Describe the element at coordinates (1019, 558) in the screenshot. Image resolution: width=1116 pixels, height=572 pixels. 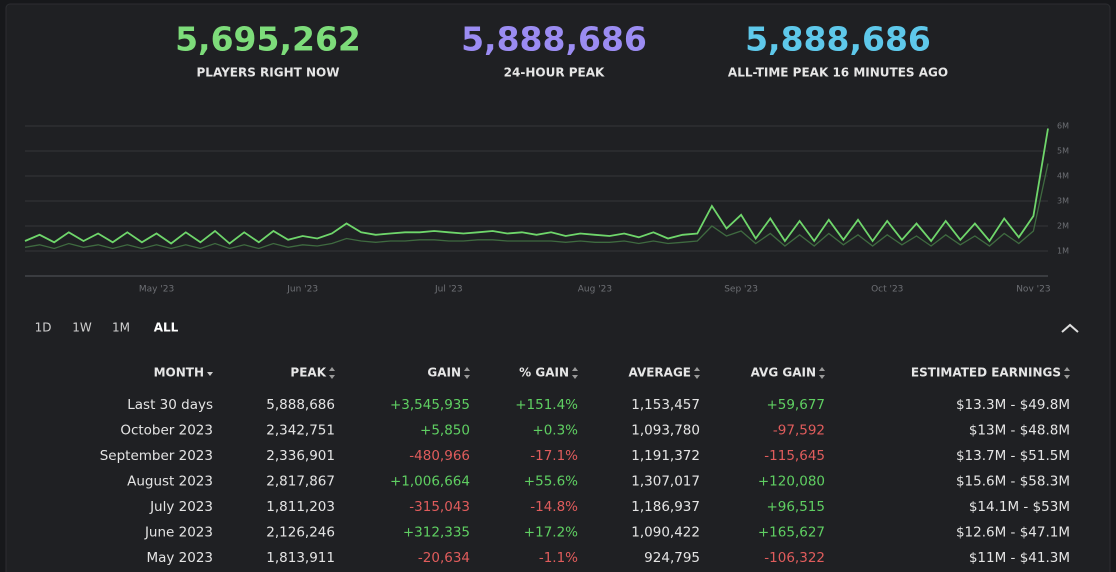
I see `table-cell: $11M - $41.3M` at that location.